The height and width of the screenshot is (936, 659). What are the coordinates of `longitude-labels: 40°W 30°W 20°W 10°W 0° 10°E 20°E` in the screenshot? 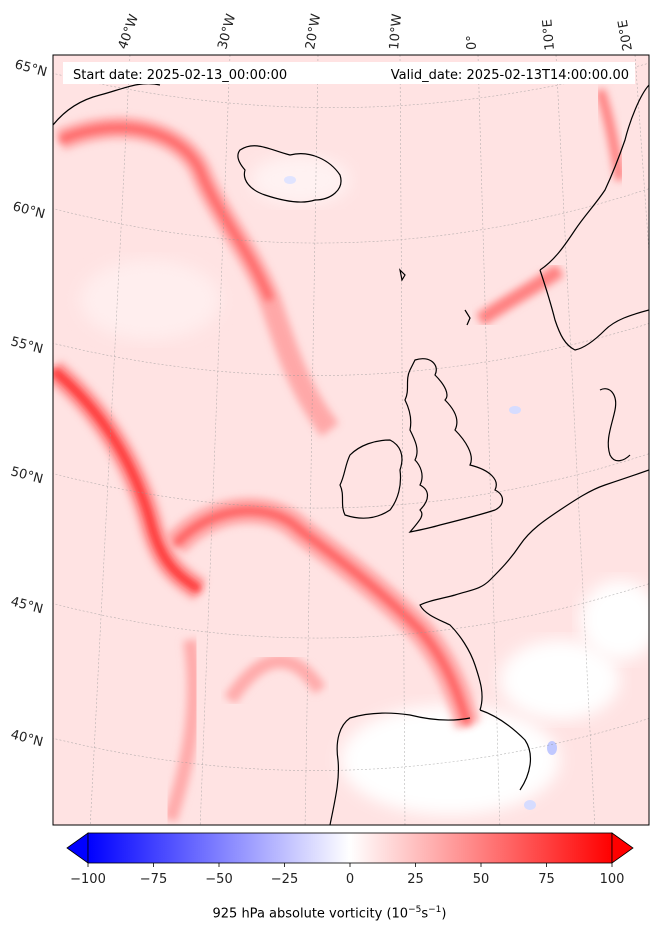 It's located at (376, 32).